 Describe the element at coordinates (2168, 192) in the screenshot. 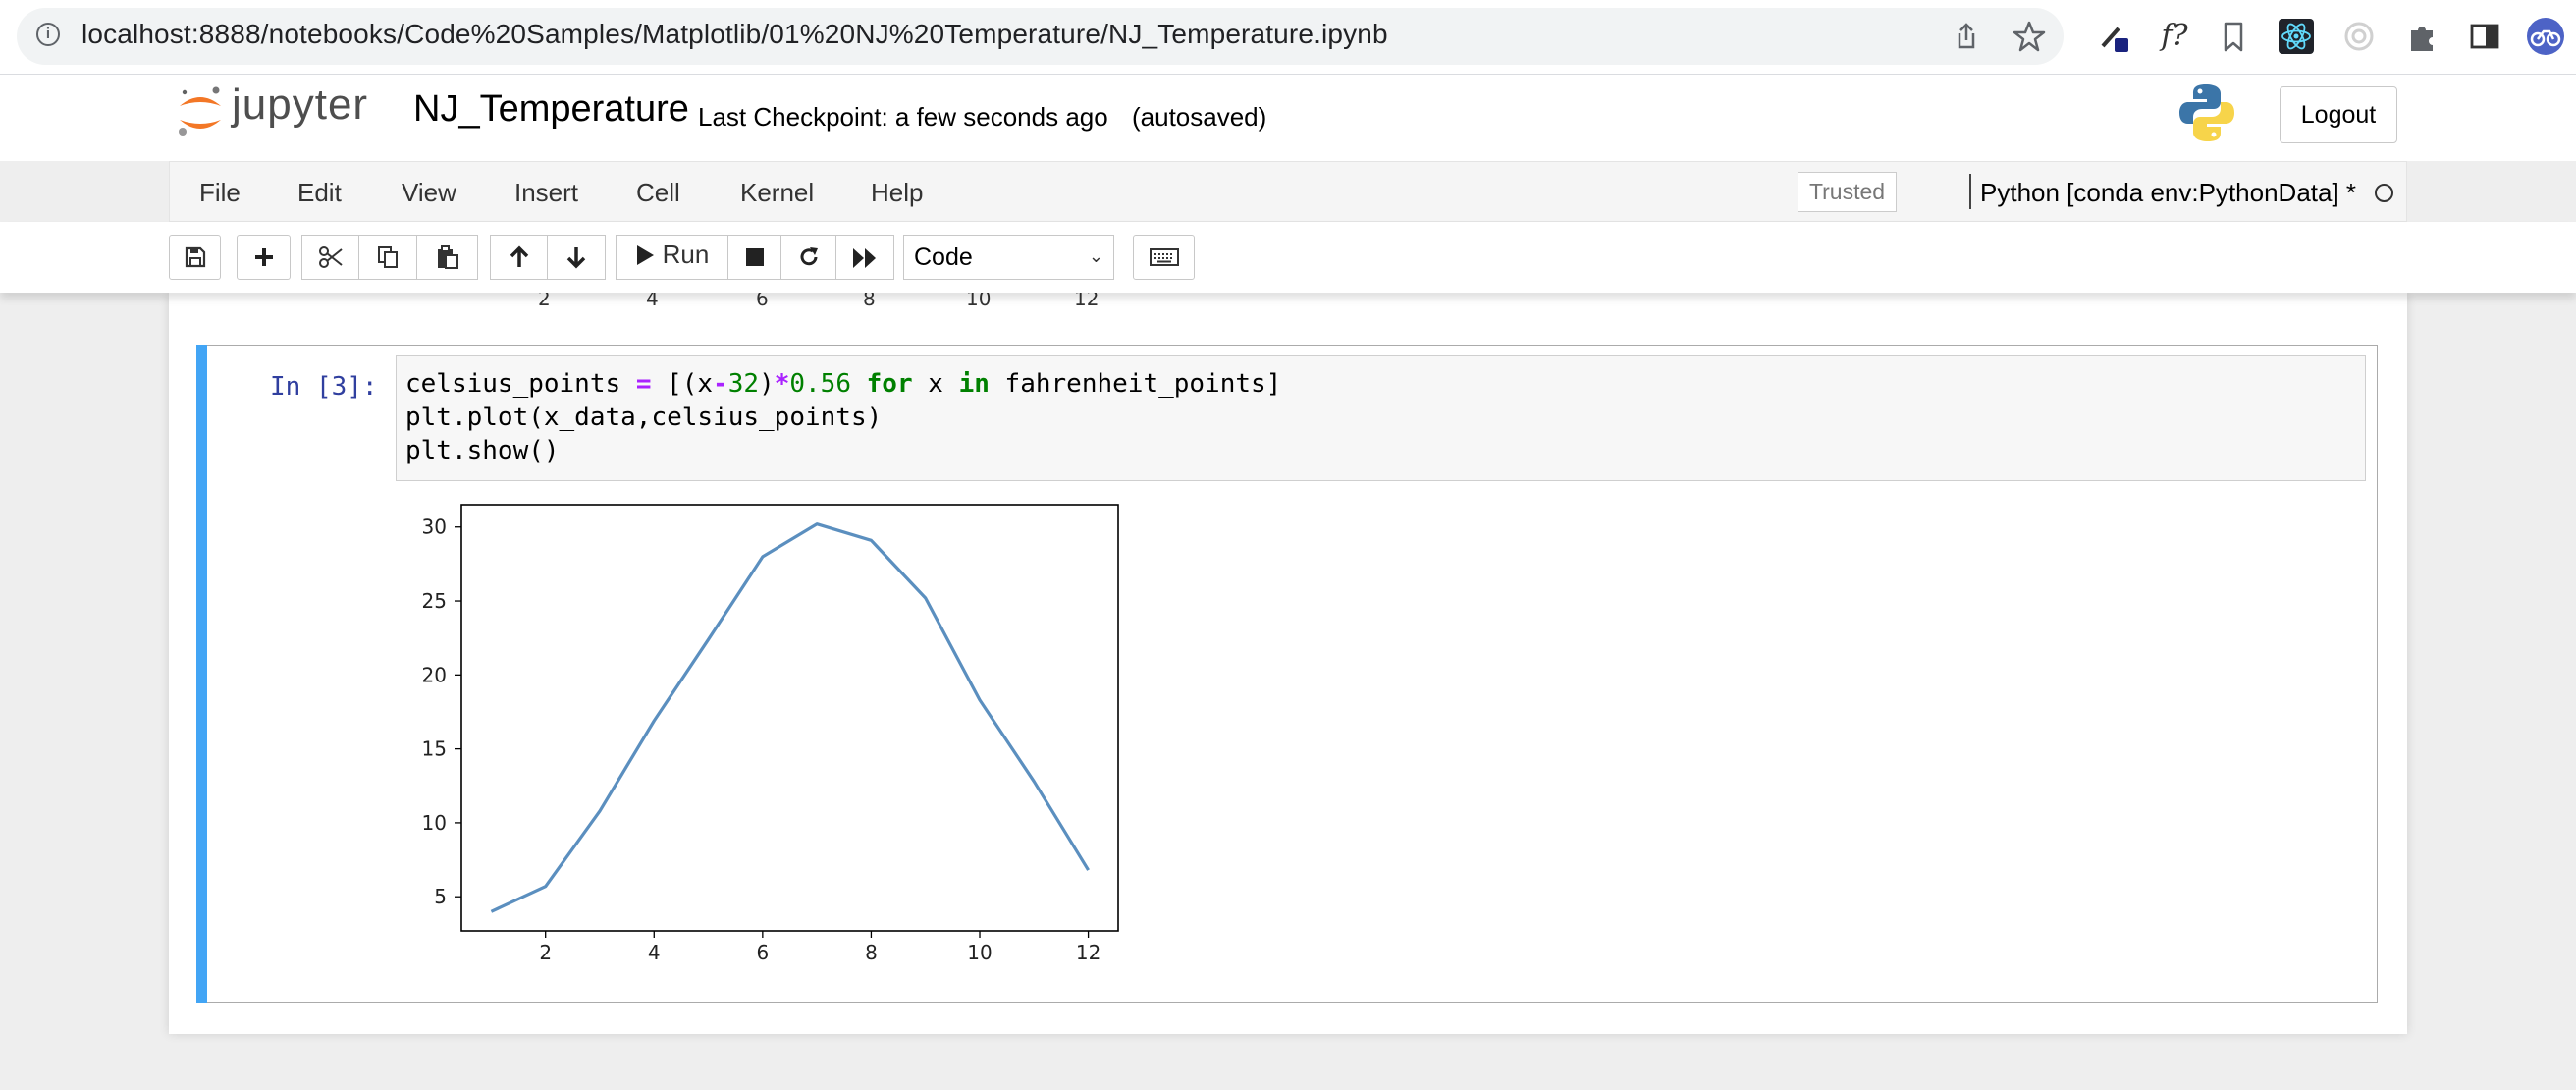

I see `kernel-name: Python [conda env:PythonData] *` at that location.